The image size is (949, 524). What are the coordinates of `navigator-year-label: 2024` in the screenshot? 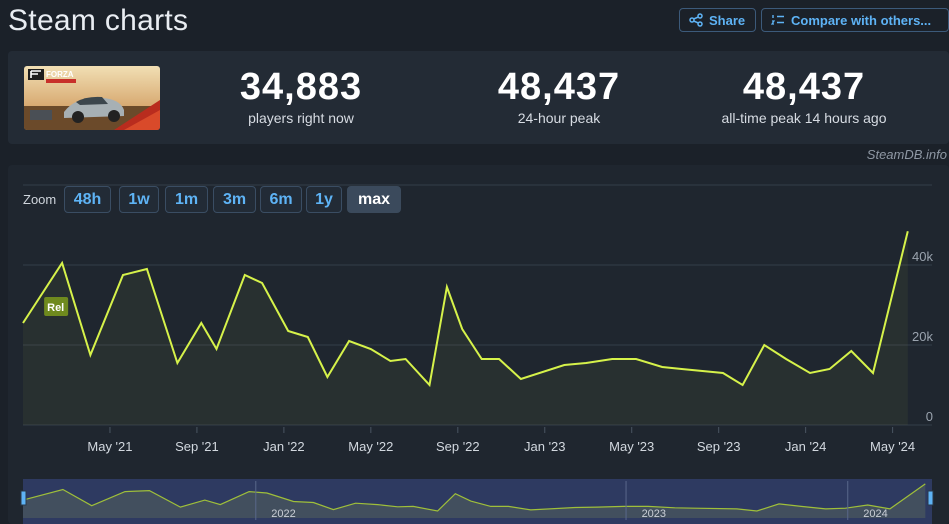 It's located at (875, 514).